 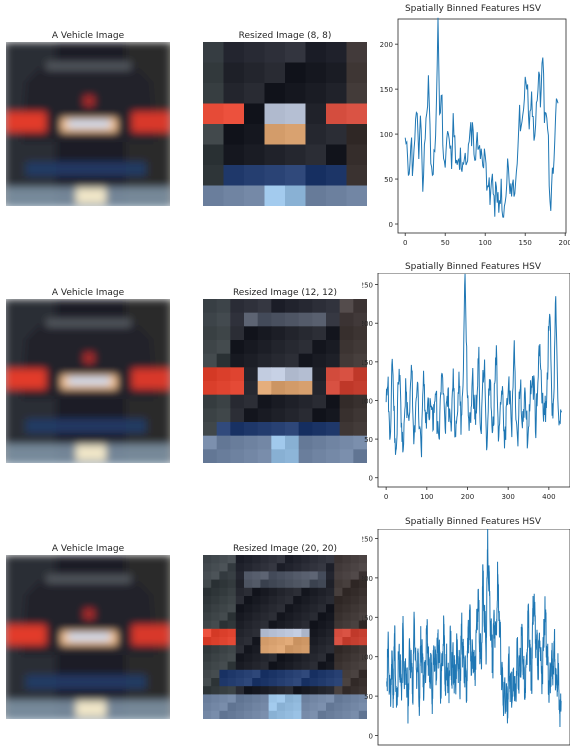 What do you see at coordinates (285, 381) in the screenshot?
I see `resized-image-12x12` at bounding box center [285, 381].